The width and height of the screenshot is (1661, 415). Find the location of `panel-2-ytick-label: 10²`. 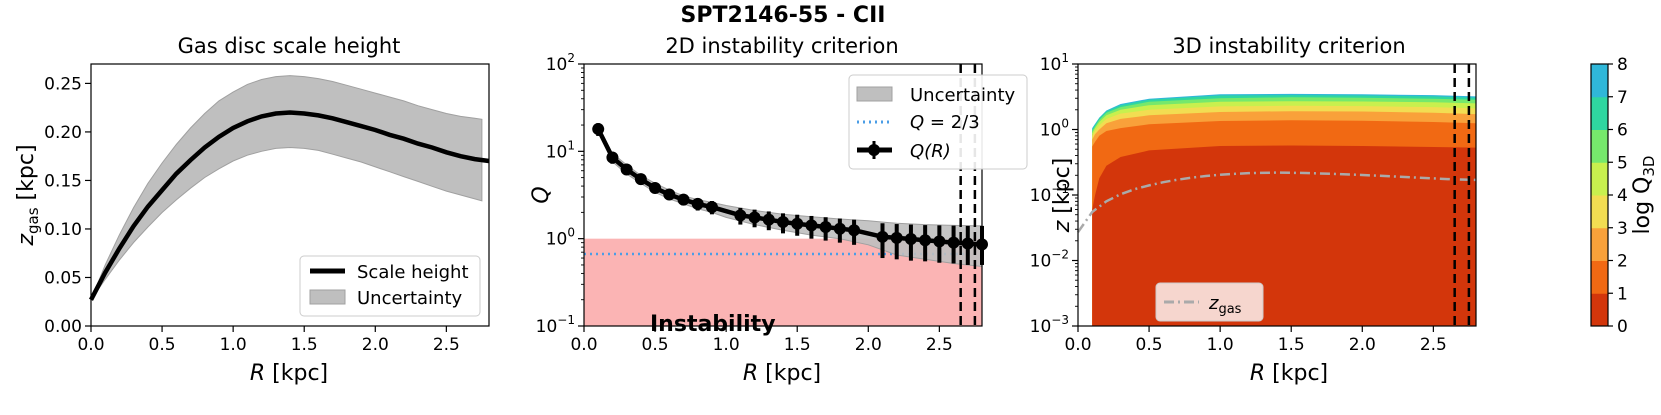

panel-2-ytick-label: 10² is located at coordinates (560, 63).